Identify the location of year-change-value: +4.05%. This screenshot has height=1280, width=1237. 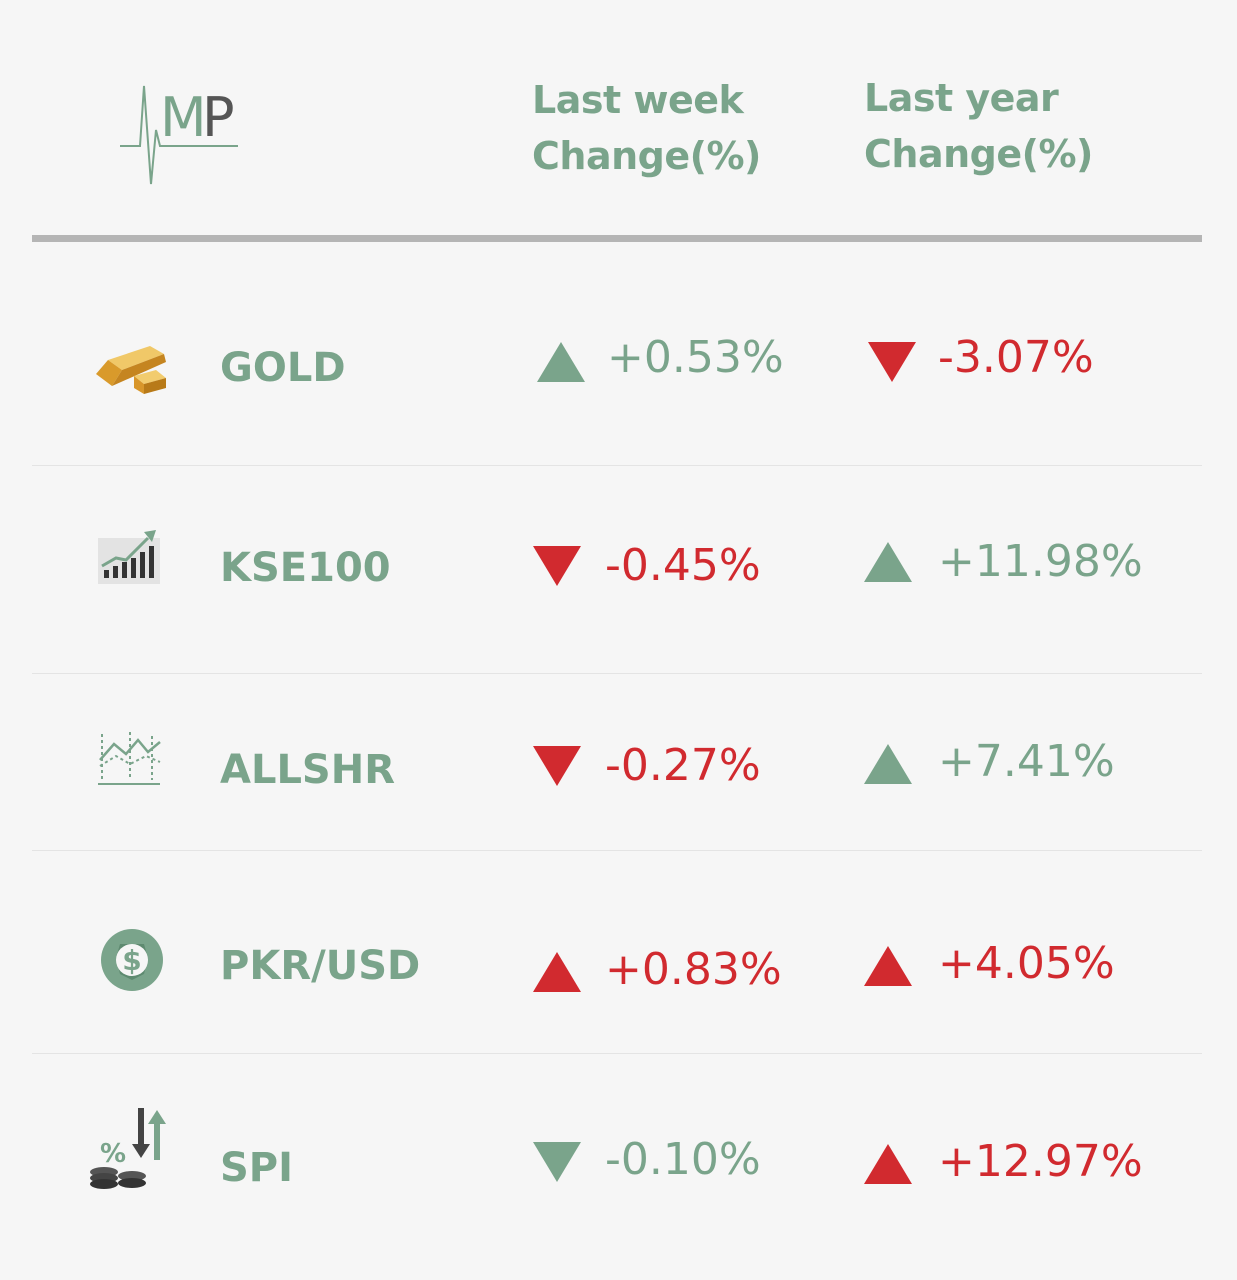
(1026, 963).